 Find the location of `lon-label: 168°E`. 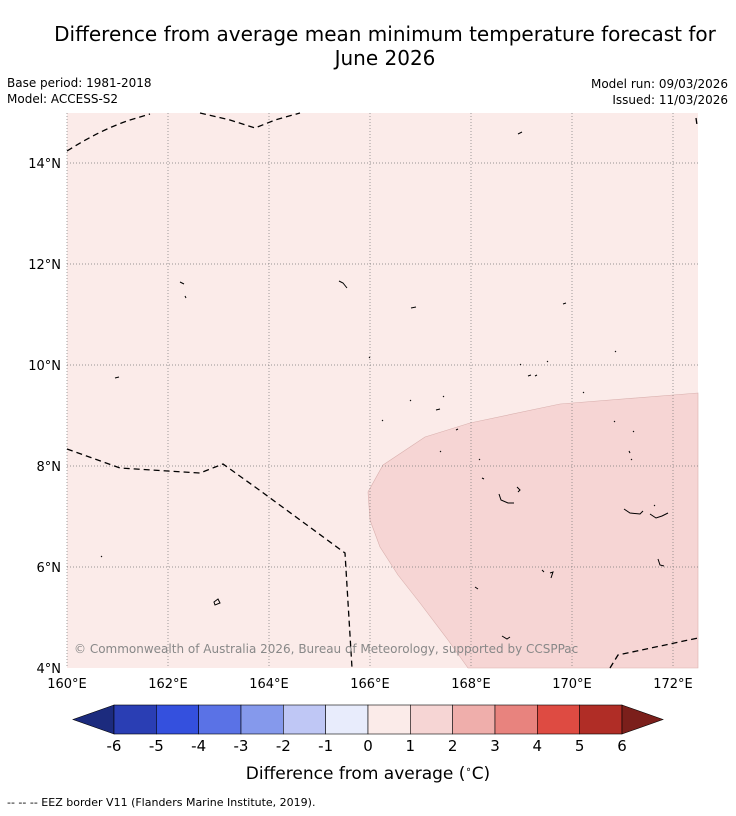

lon-label: 168°E is located at coordinates (471, 684).